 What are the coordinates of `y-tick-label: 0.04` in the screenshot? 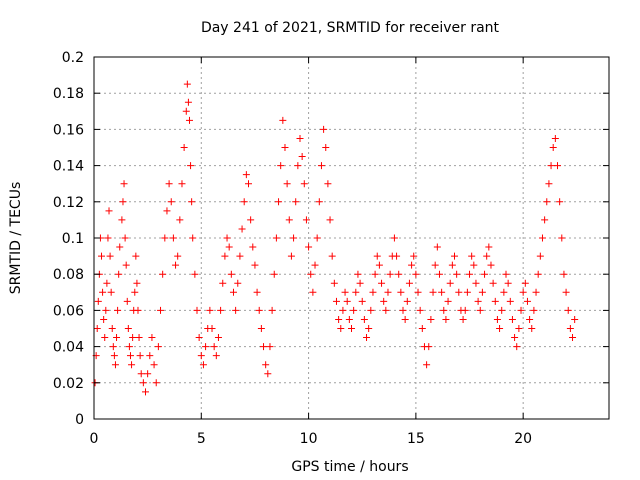 It's located at (68, 348).